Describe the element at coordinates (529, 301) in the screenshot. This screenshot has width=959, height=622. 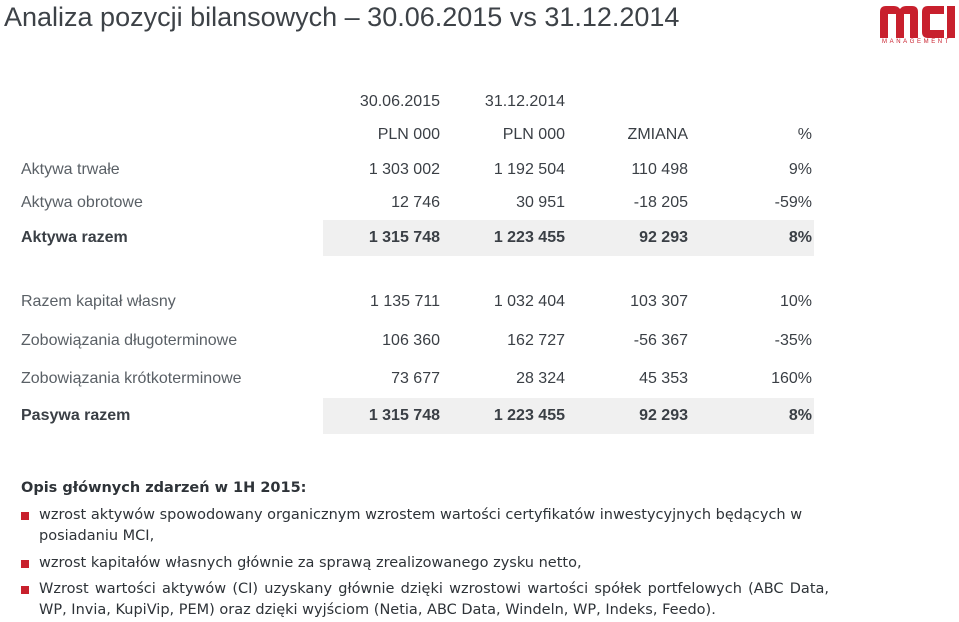
I see `table-cell: 1 032 404` at that location.